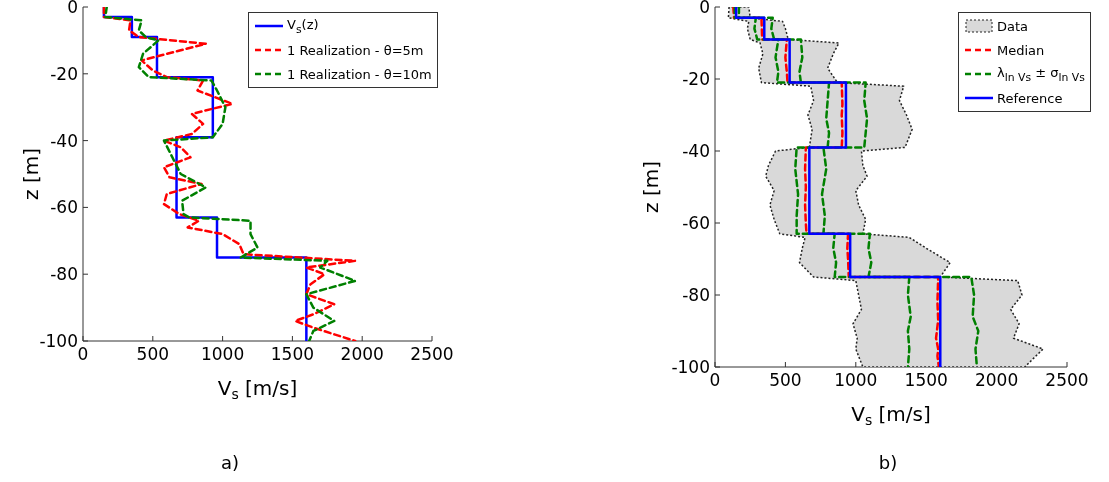 The image size is (1109, 482). What do you see at coordinates (230, 462) in the screenshot?
I see `text: a)` at bounding box center [230, 462].